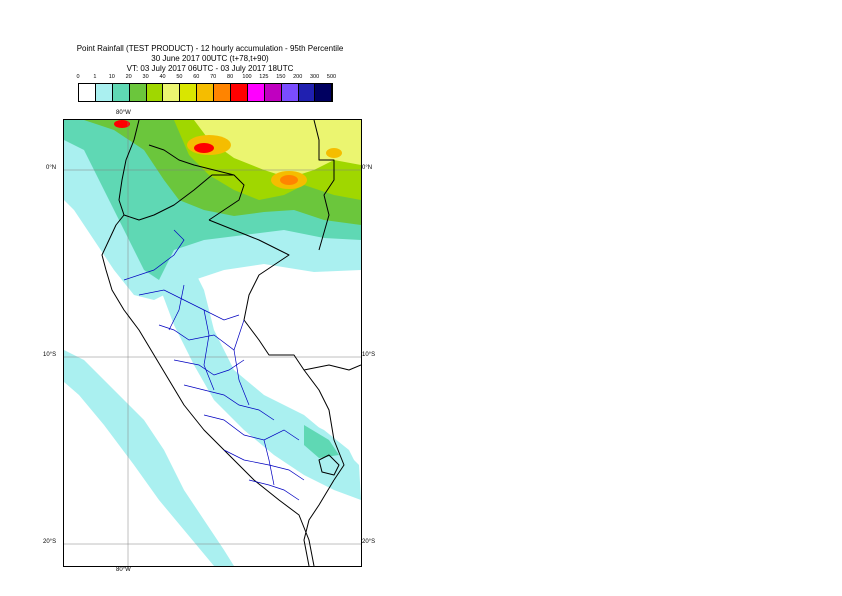 Image resolution: width=842 pixels, height=596 pixels. I want to click on legend-label: 60, so click(196, 77).